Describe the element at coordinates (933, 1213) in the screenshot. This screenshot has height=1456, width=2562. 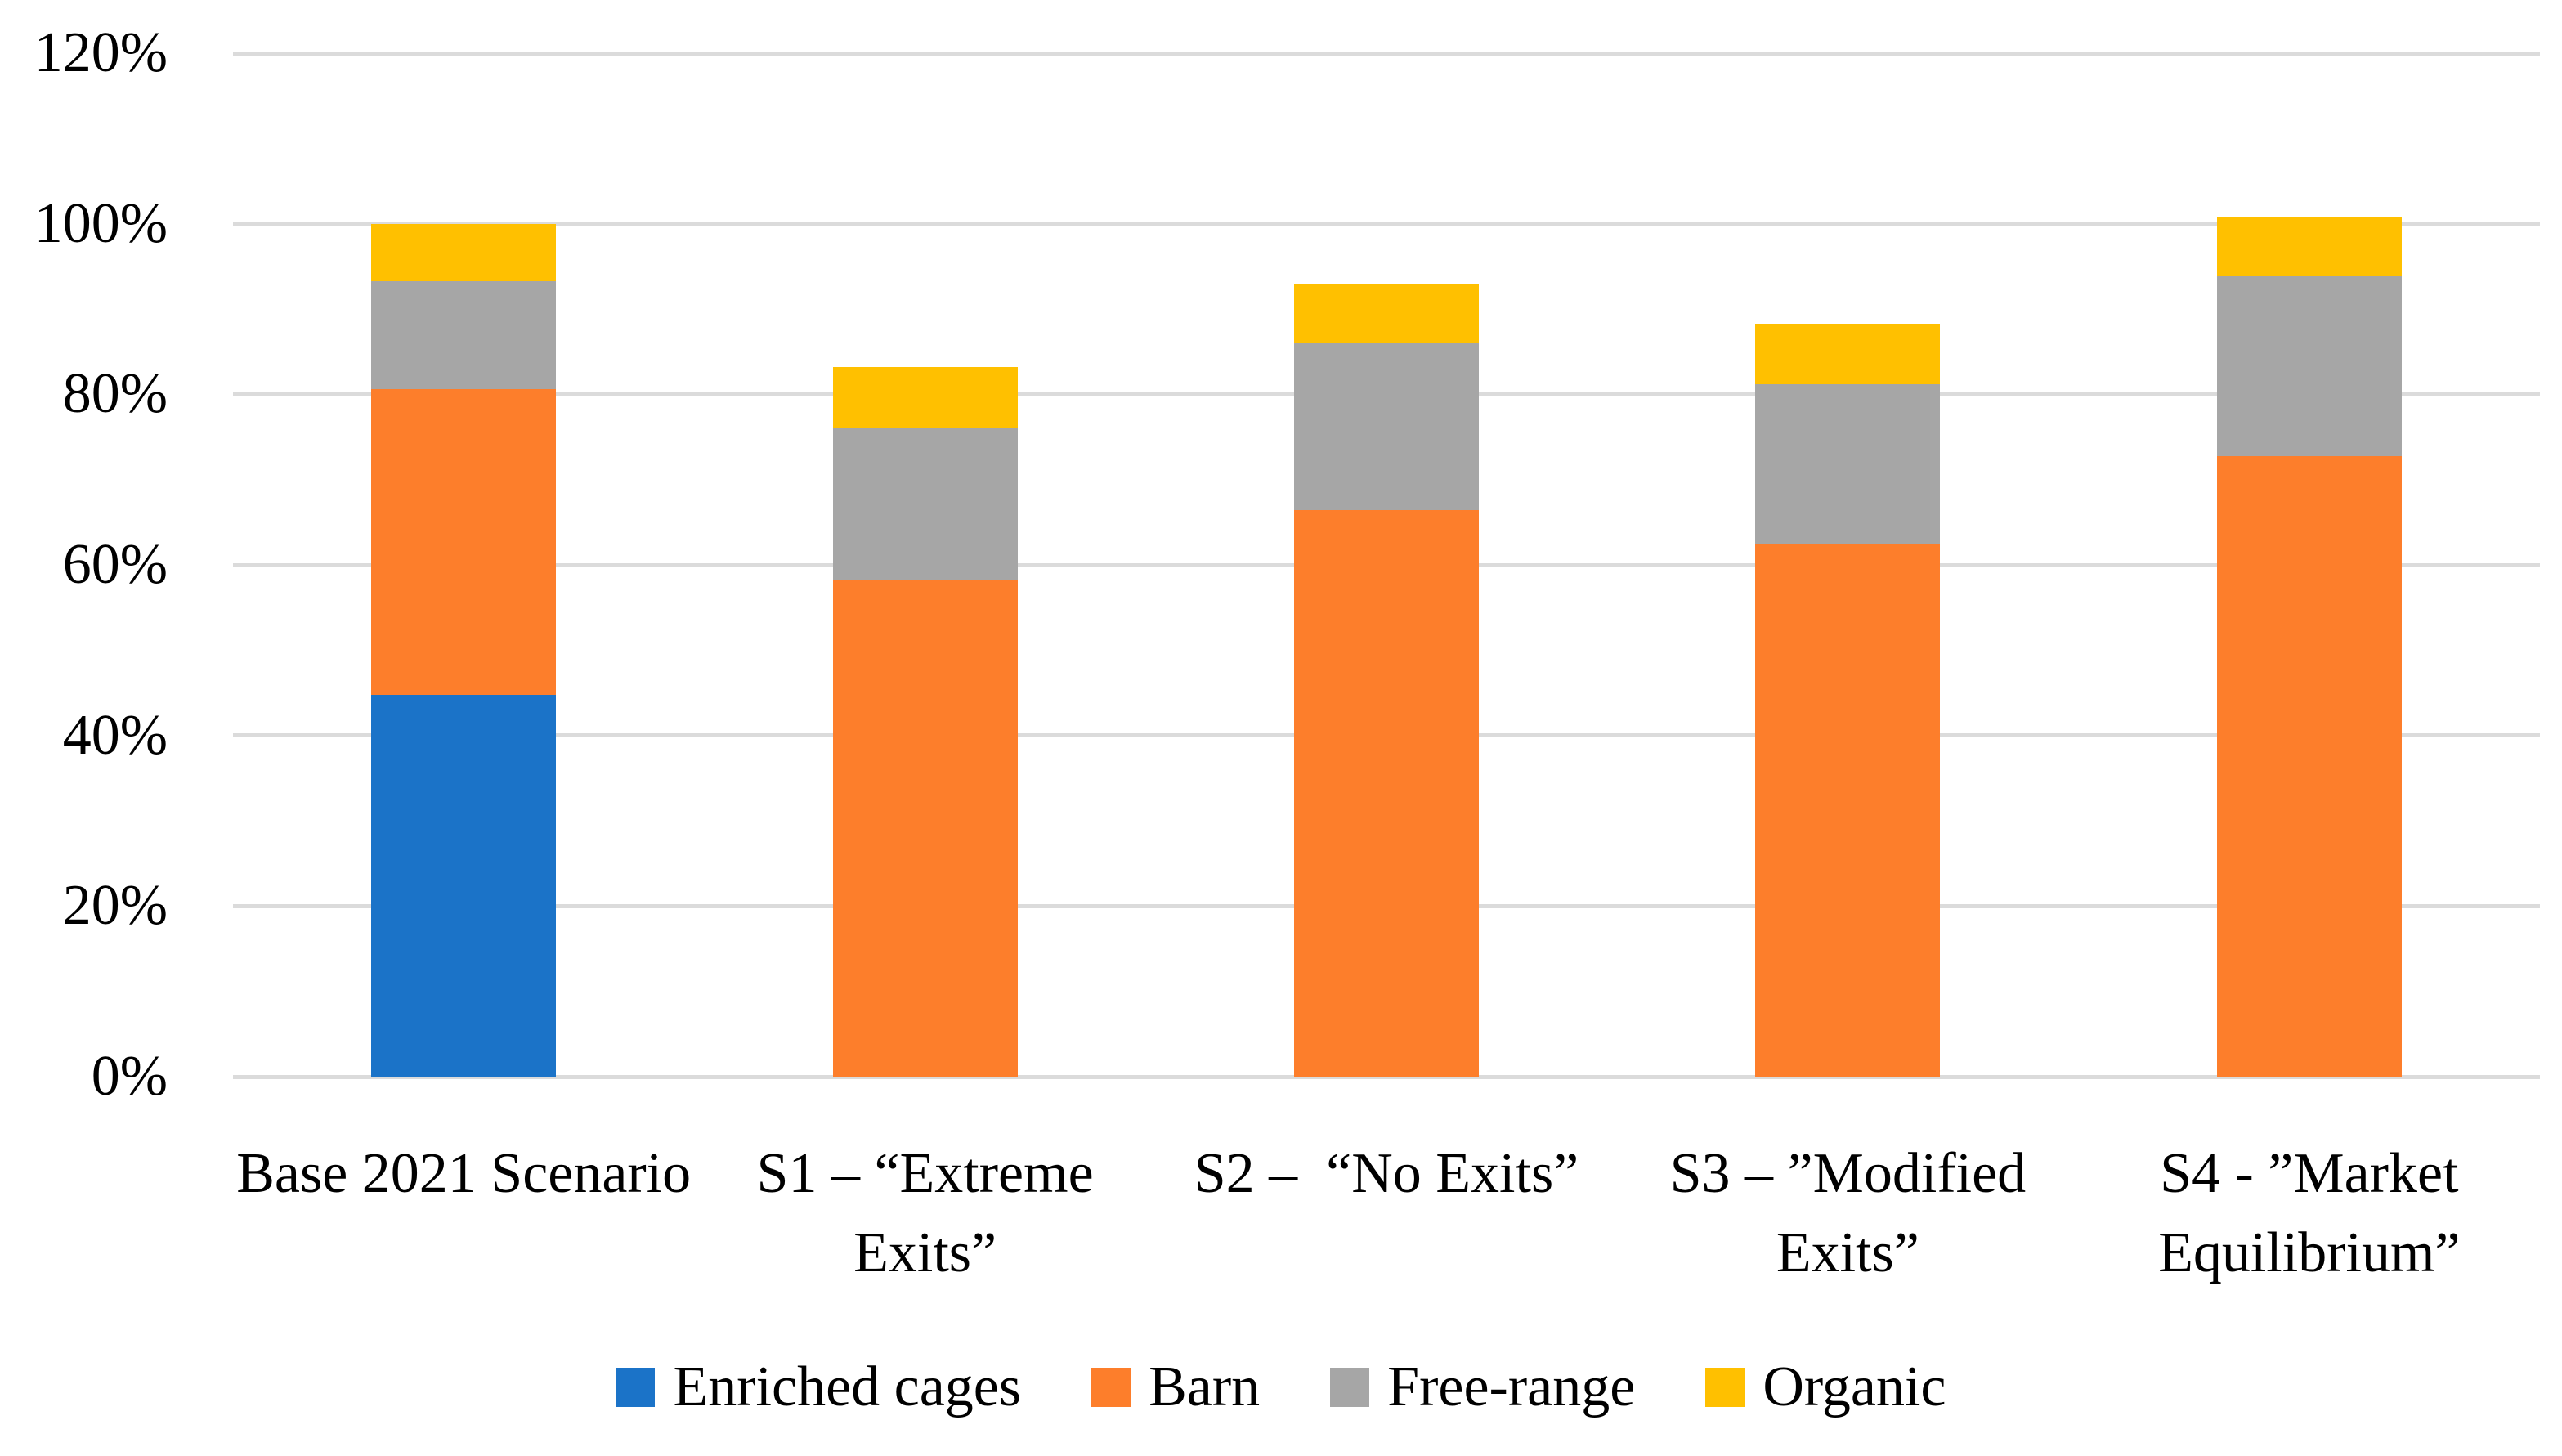
I see `x-category-label: S1 – “Extreme Exits”` at that location.